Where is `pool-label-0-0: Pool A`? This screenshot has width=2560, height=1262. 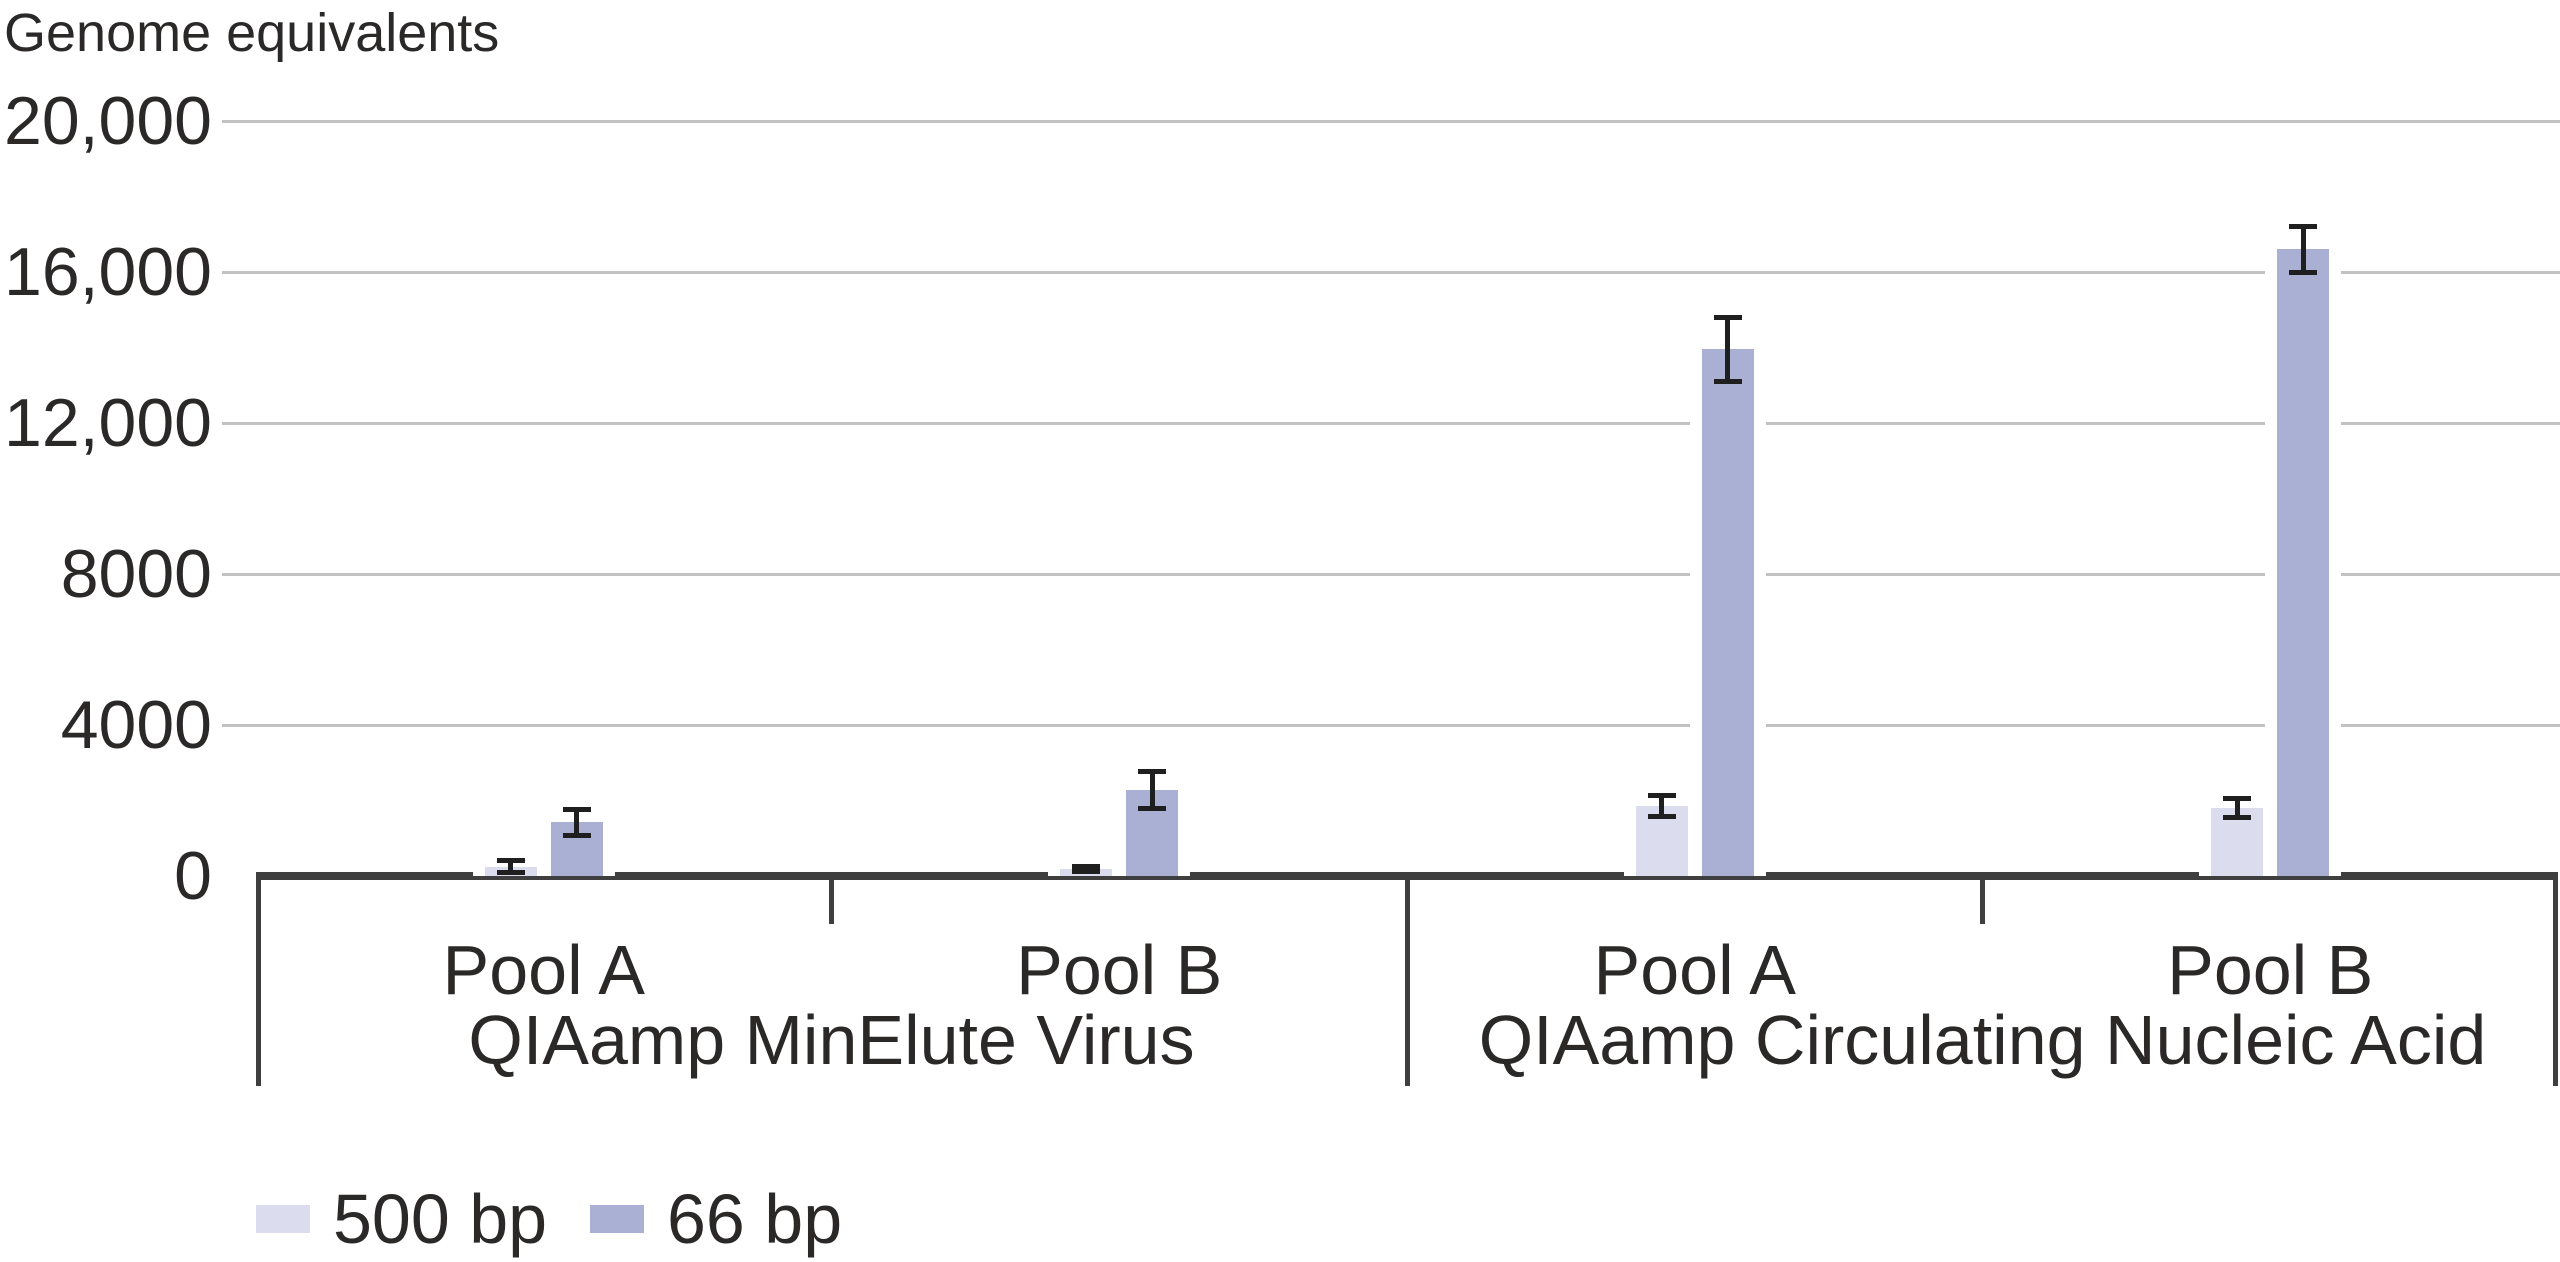 pool-label-0-0: Pool A is located at coordinates (543, 970).